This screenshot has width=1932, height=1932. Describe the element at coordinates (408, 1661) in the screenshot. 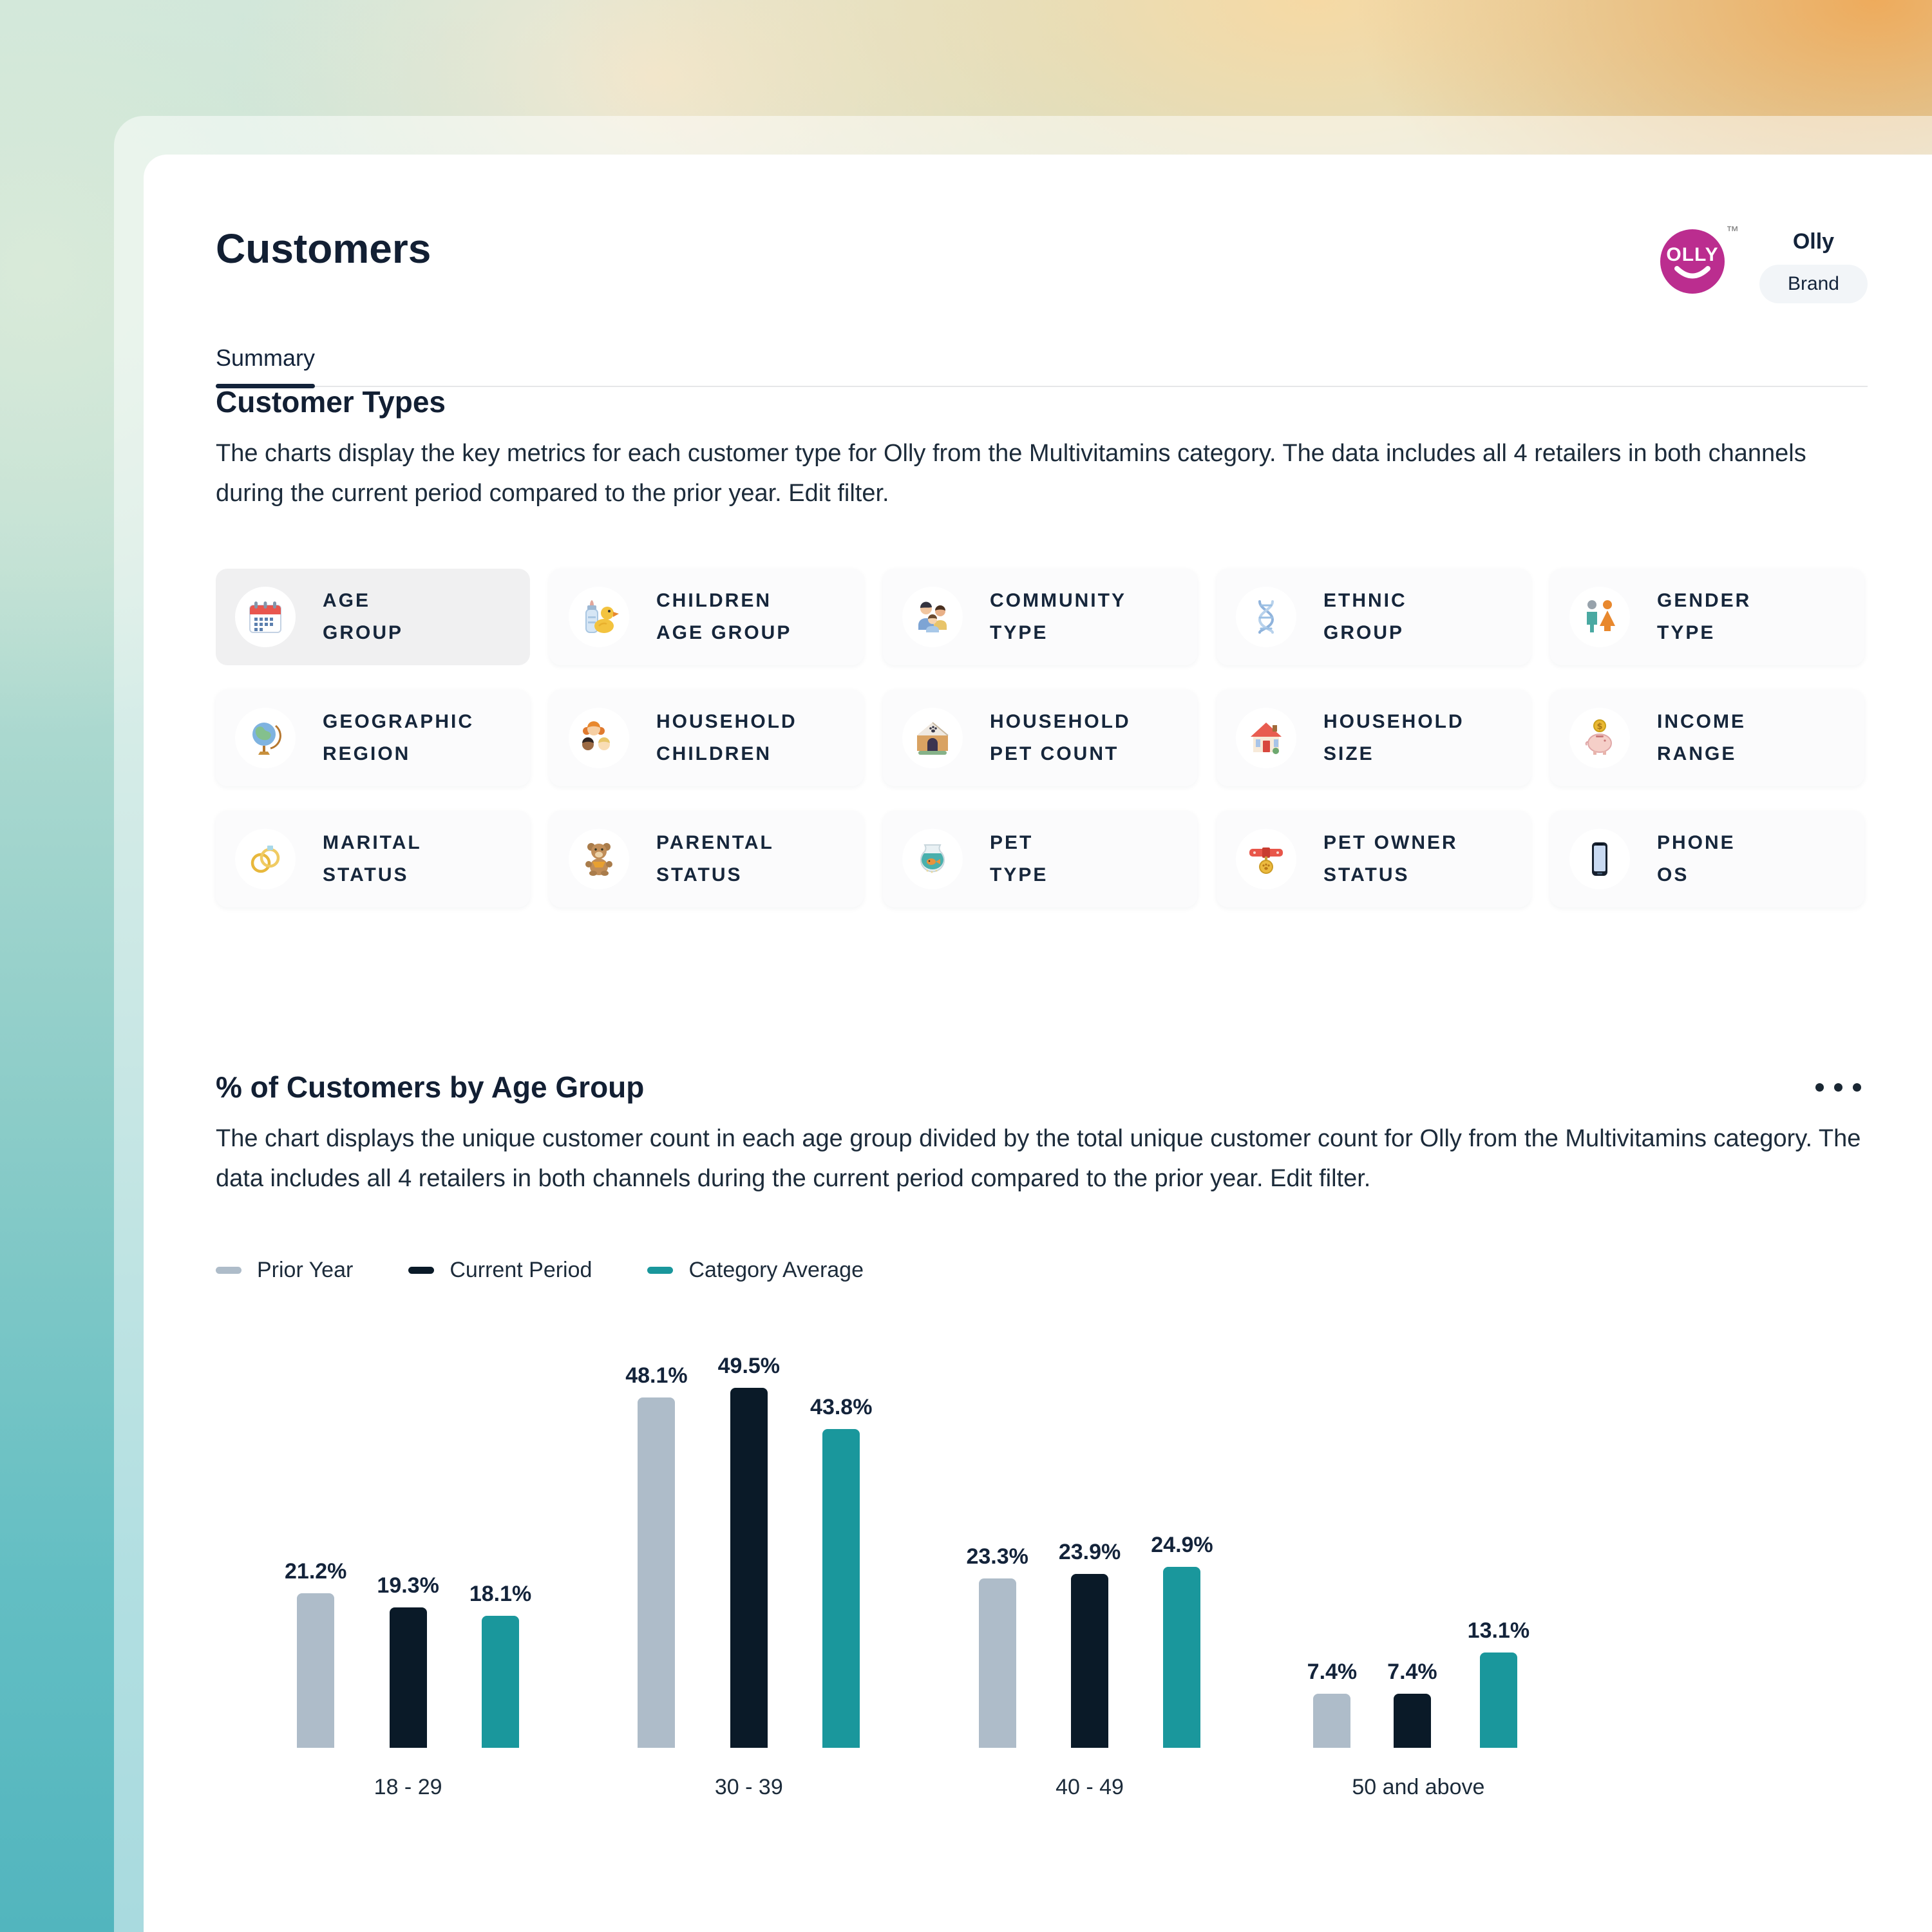

I see `bar-current-period: 19.3%` at that location.